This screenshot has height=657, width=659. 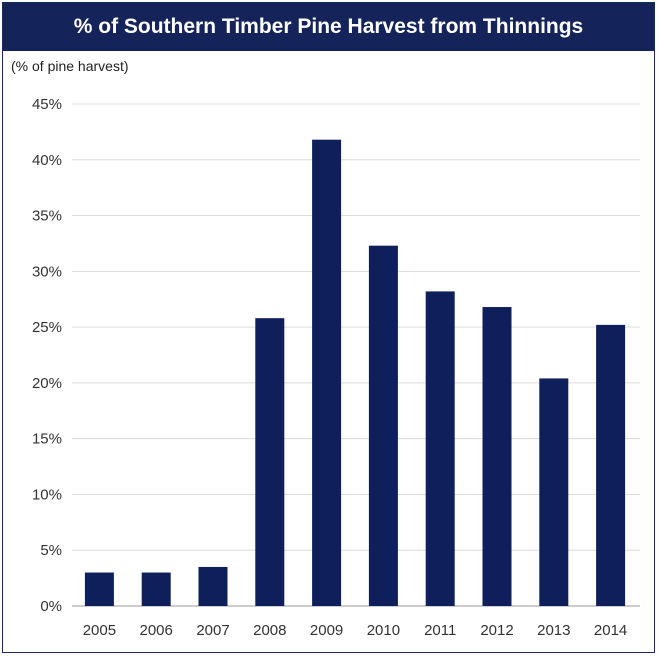 What do you see at coordinates (156, 630) in the screenshot?
I see `x-tick-label: 2006` at bounding box center [156, 630].